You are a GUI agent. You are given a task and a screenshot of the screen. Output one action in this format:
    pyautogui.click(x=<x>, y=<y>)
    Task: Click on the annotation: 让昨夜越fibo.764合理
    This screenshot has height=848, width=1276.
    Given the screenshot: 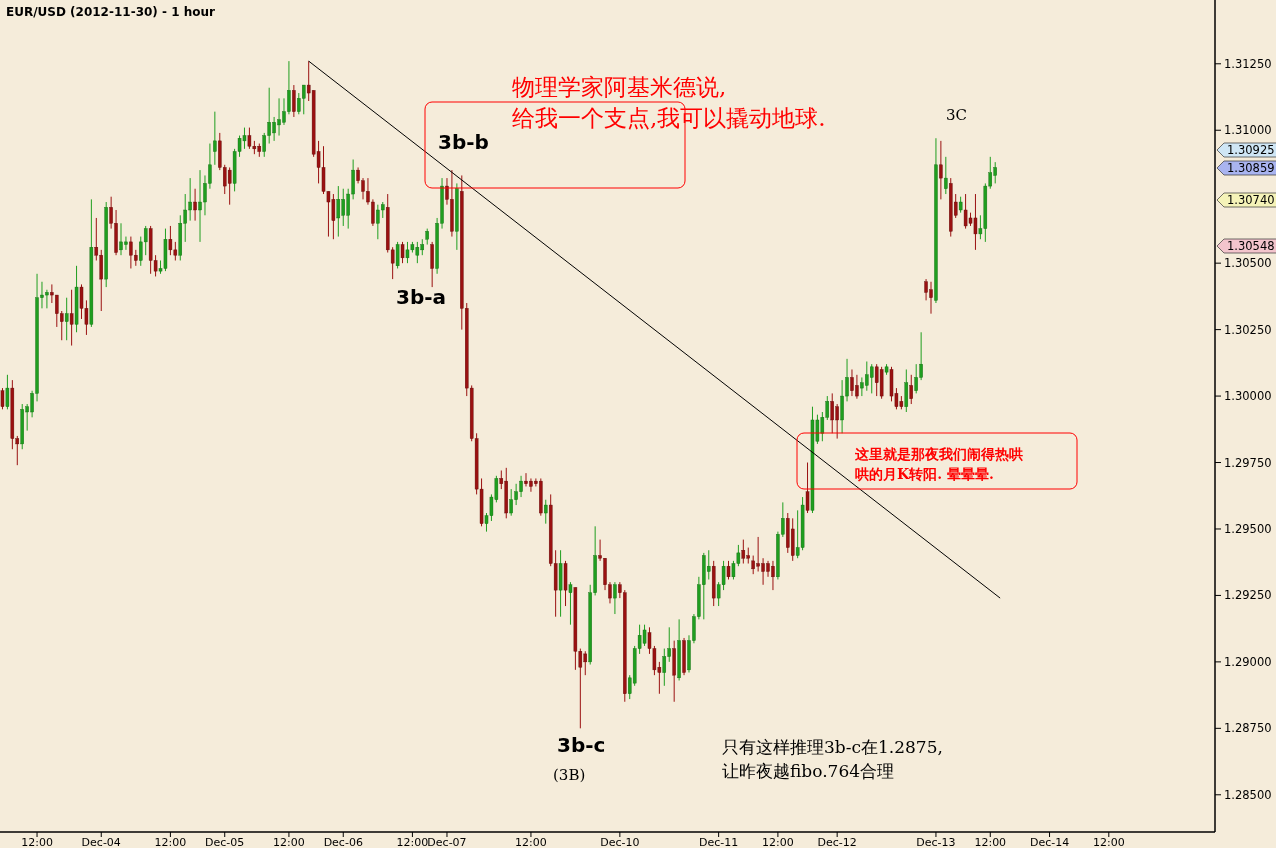 What is the action you would take?
    pyautogui.click(x=808, y=771)
    